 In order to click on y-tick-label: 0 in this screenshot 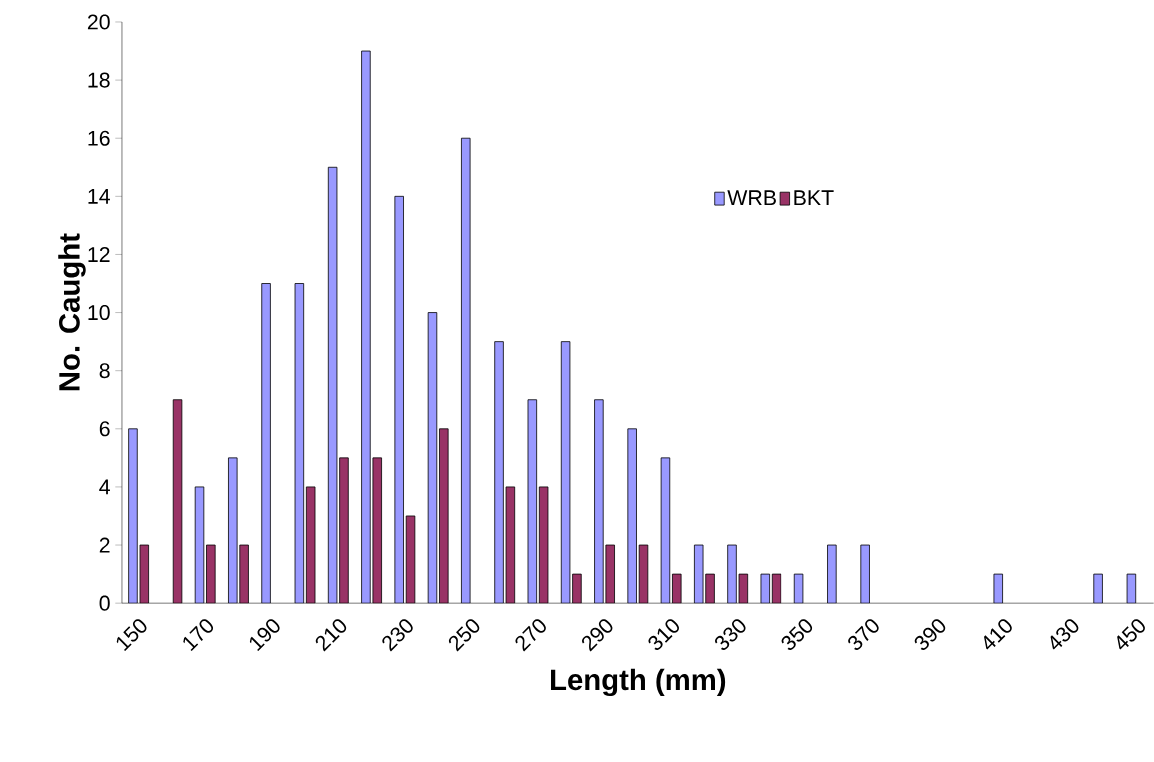, I will do `click(104, 603)`.